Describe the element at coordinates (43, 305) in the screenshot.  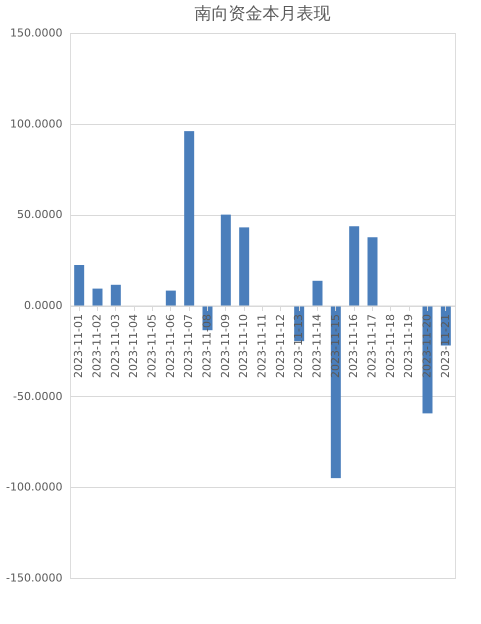
I see `y-tick-label: 0.0000` at that location.